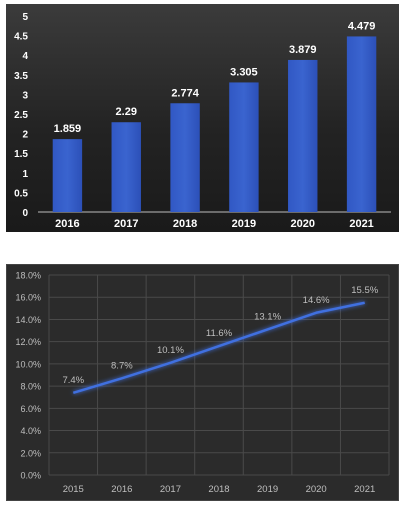  What do you see at coordinates (21, 115) in the screenshot?
I see `bar-y-tick-label: 2.5` at bounding box center [21, 115].